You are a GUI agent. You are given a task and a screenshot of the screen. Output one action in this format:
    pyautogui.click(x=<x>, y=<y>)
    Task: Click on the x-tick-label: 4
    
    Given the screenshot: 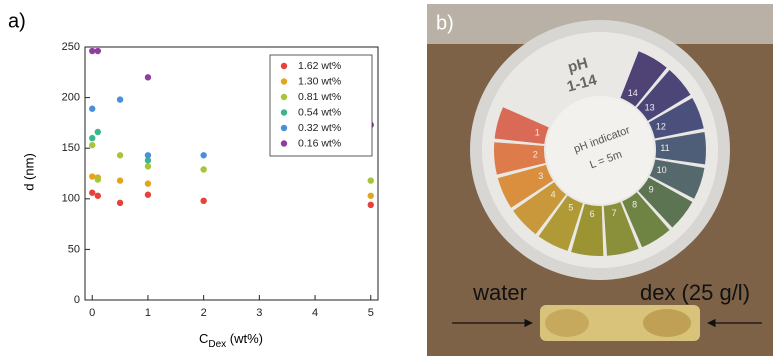 What is the action you would take?
    pyautogui.click(x=315, y=313)
    